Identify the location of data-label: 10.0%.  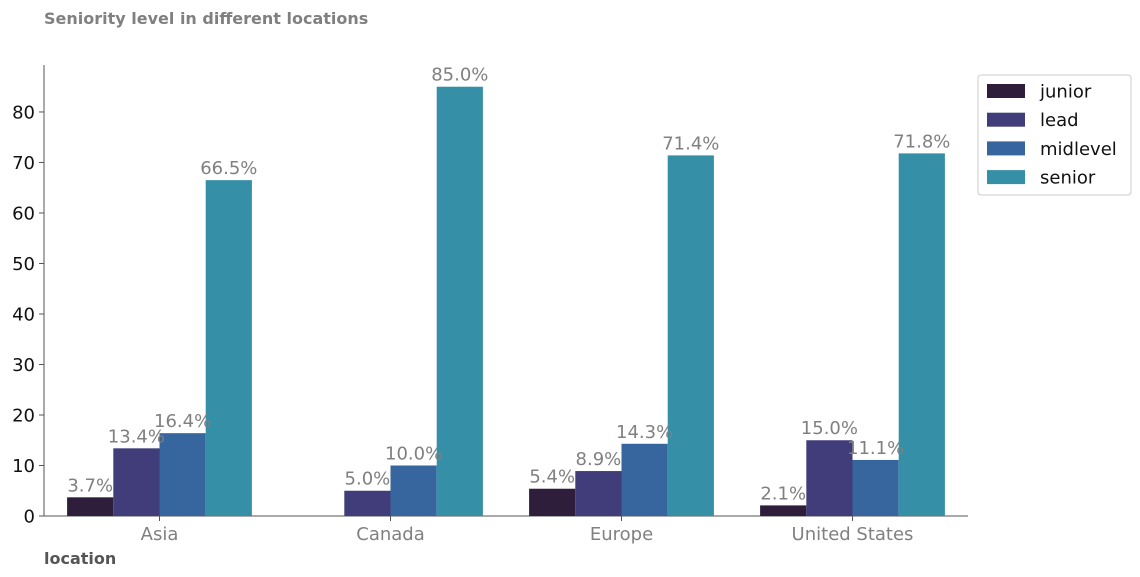
(413, 453).